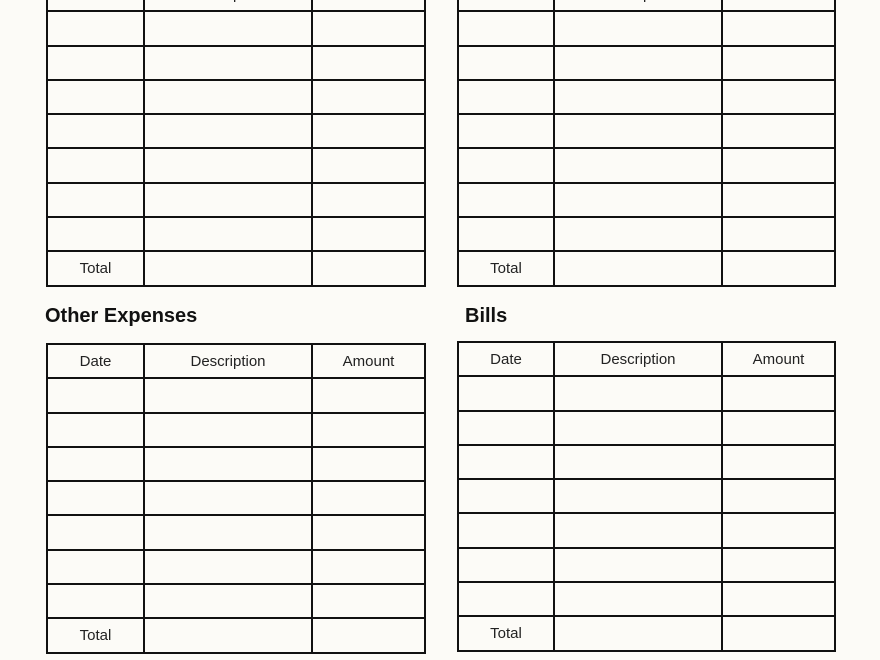 This screenshot has width=880, height=660. What do you see at coordinates (95, 361) in the screenshot?
I see `header-row-cell: Date` at bounding box center [95, 361].